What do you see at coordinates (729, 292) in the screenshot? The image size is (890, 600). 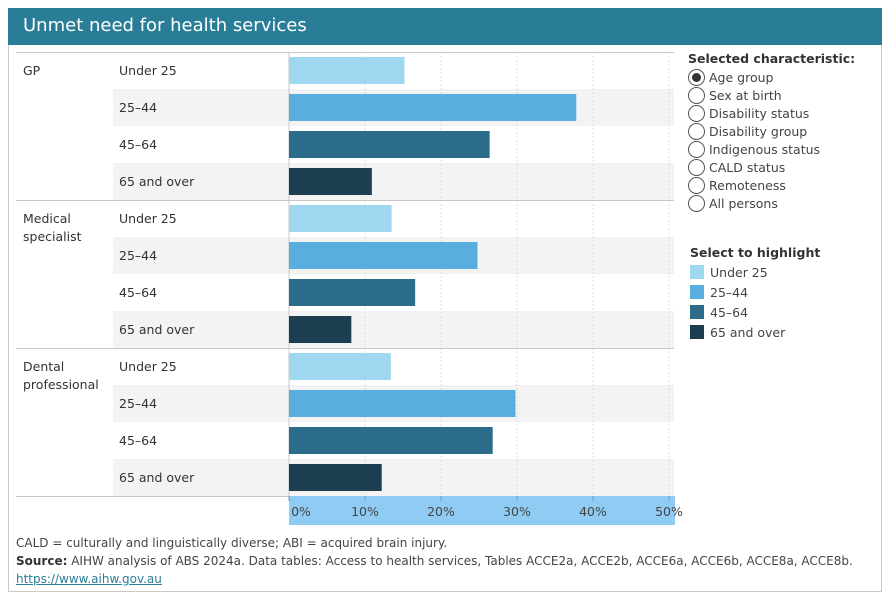 I see `legend-label: 25–44` at bounding box center [729, 292].